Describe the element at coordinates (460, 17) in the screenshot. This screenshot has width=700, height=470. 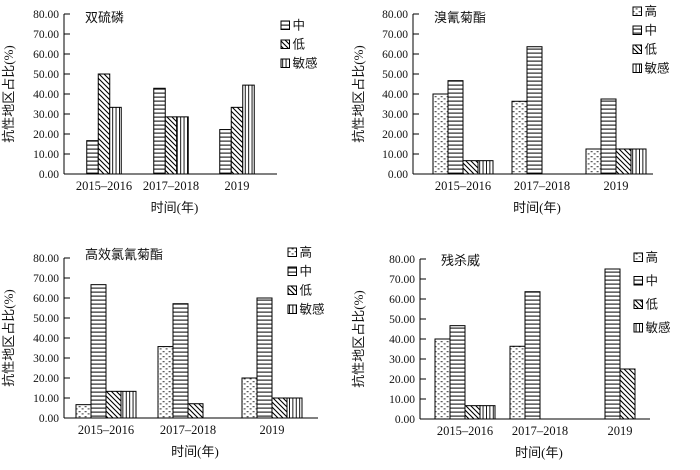
I see `chart-title: 溴氰菊酯` at that location.